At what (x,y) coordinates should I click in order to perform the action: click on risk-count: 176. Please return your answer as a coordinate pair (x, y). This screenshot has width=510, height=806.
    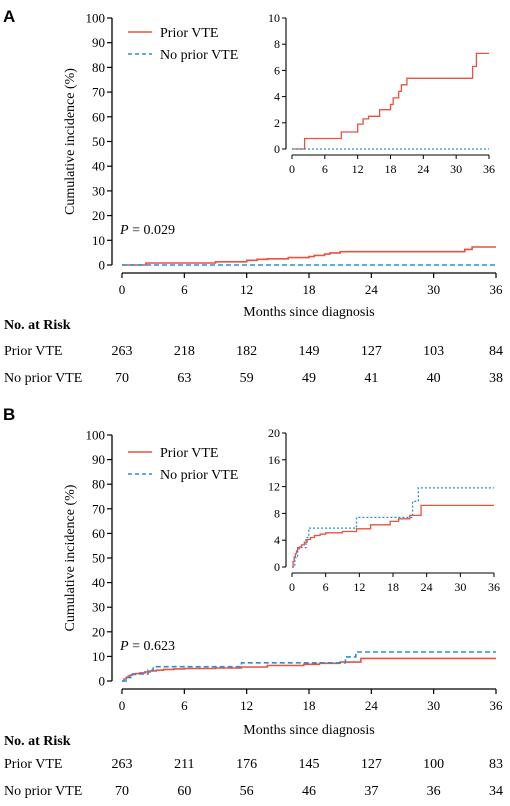
    Looking at the image, I should click on (246, 764).